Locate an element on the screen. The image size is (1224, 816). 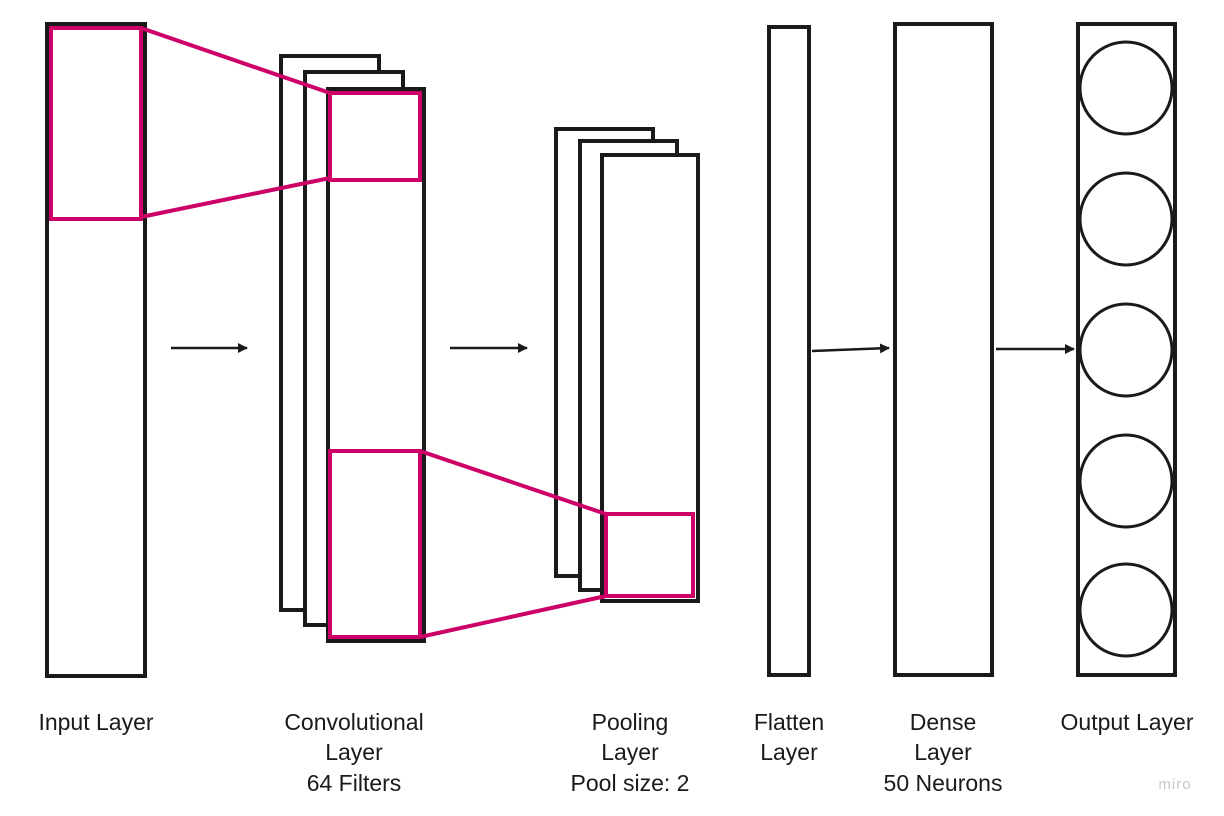
input-receptive-field-highlight is located at coordinates (96, 123).